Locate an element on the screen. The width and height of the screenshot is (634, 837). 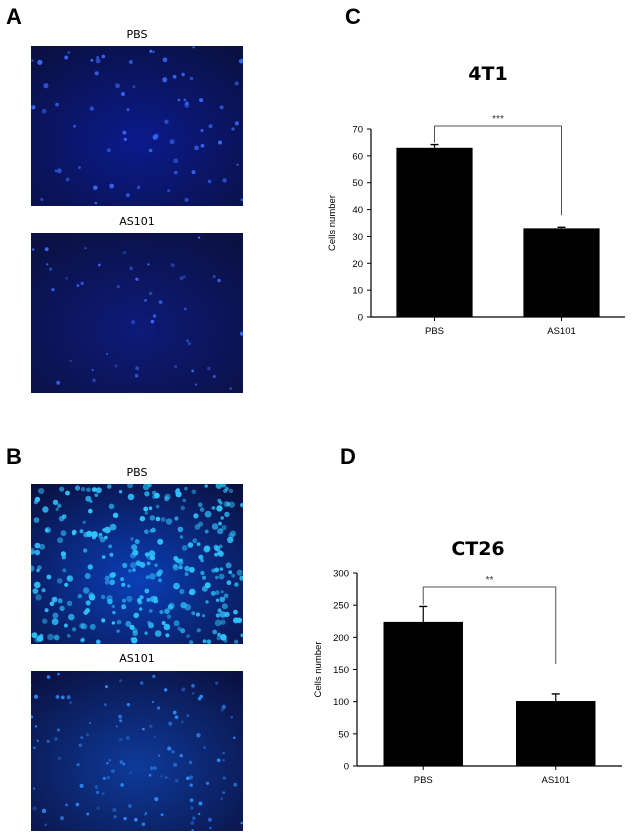
panel-label-c: C is located at coordinates (353, 16).